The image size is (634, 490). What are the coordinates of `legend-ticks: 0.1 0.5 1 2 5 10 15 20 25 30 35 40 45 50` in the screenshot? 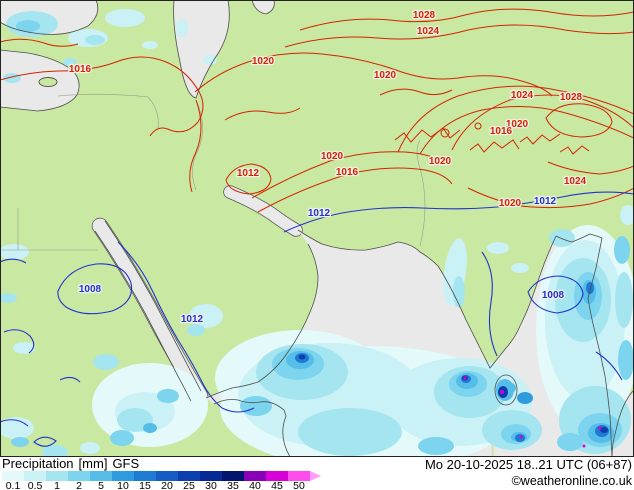 It's located at (161, 485).